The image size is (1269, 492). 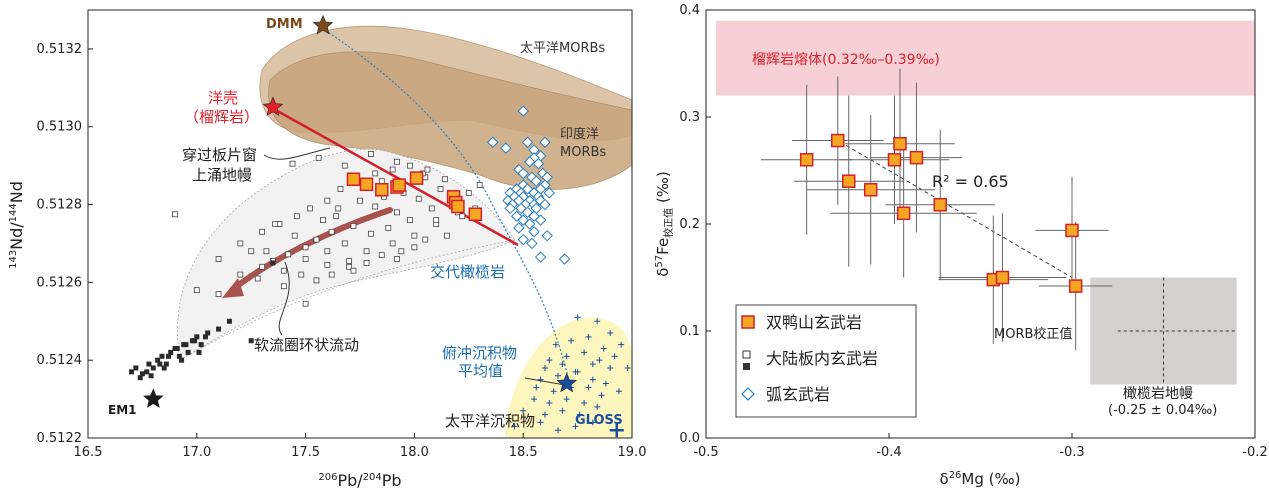 I want to click on left-y-tick-label: 0.5132, so click(x=60, y=49).